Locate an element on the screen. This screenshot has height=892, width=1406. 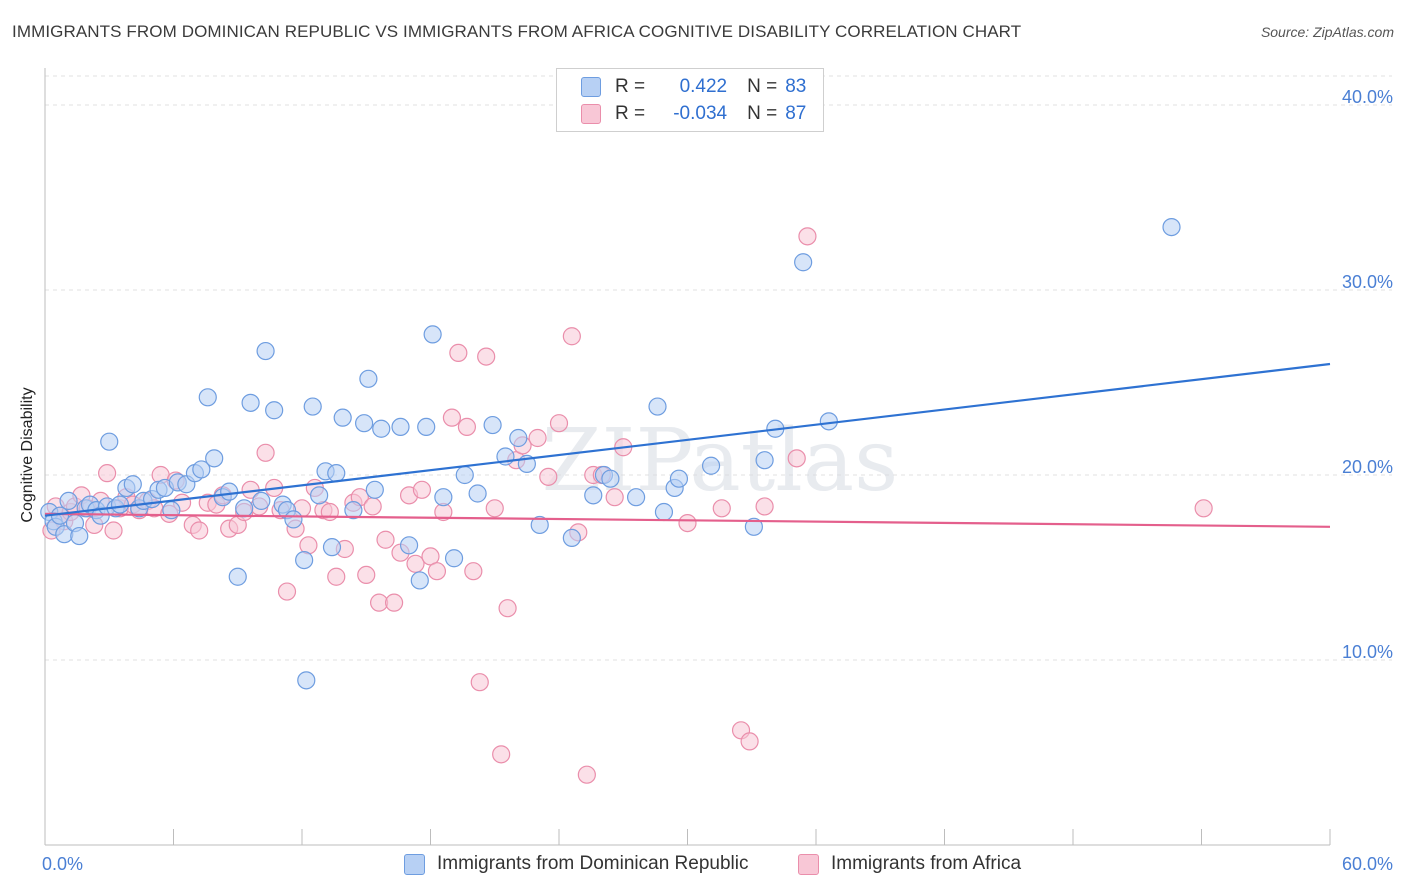
legend-blue-swatch is located at coordinates (414, 864).